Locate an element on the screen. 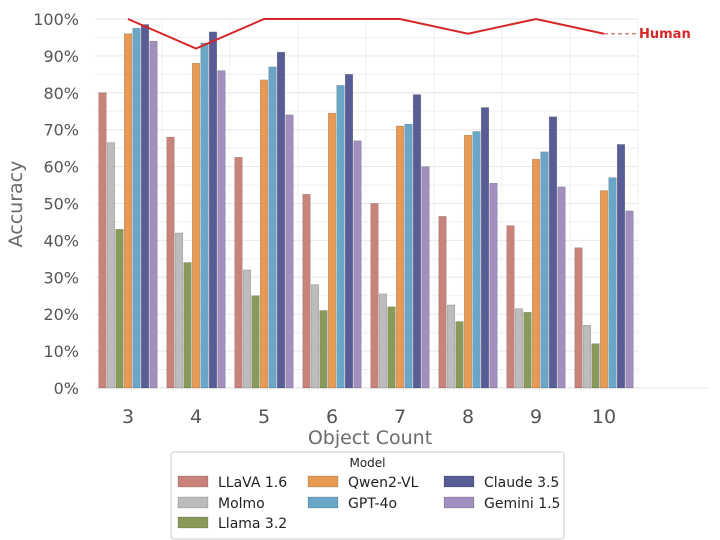  x-tick-label: 5 is located at coordinates (264, 417).